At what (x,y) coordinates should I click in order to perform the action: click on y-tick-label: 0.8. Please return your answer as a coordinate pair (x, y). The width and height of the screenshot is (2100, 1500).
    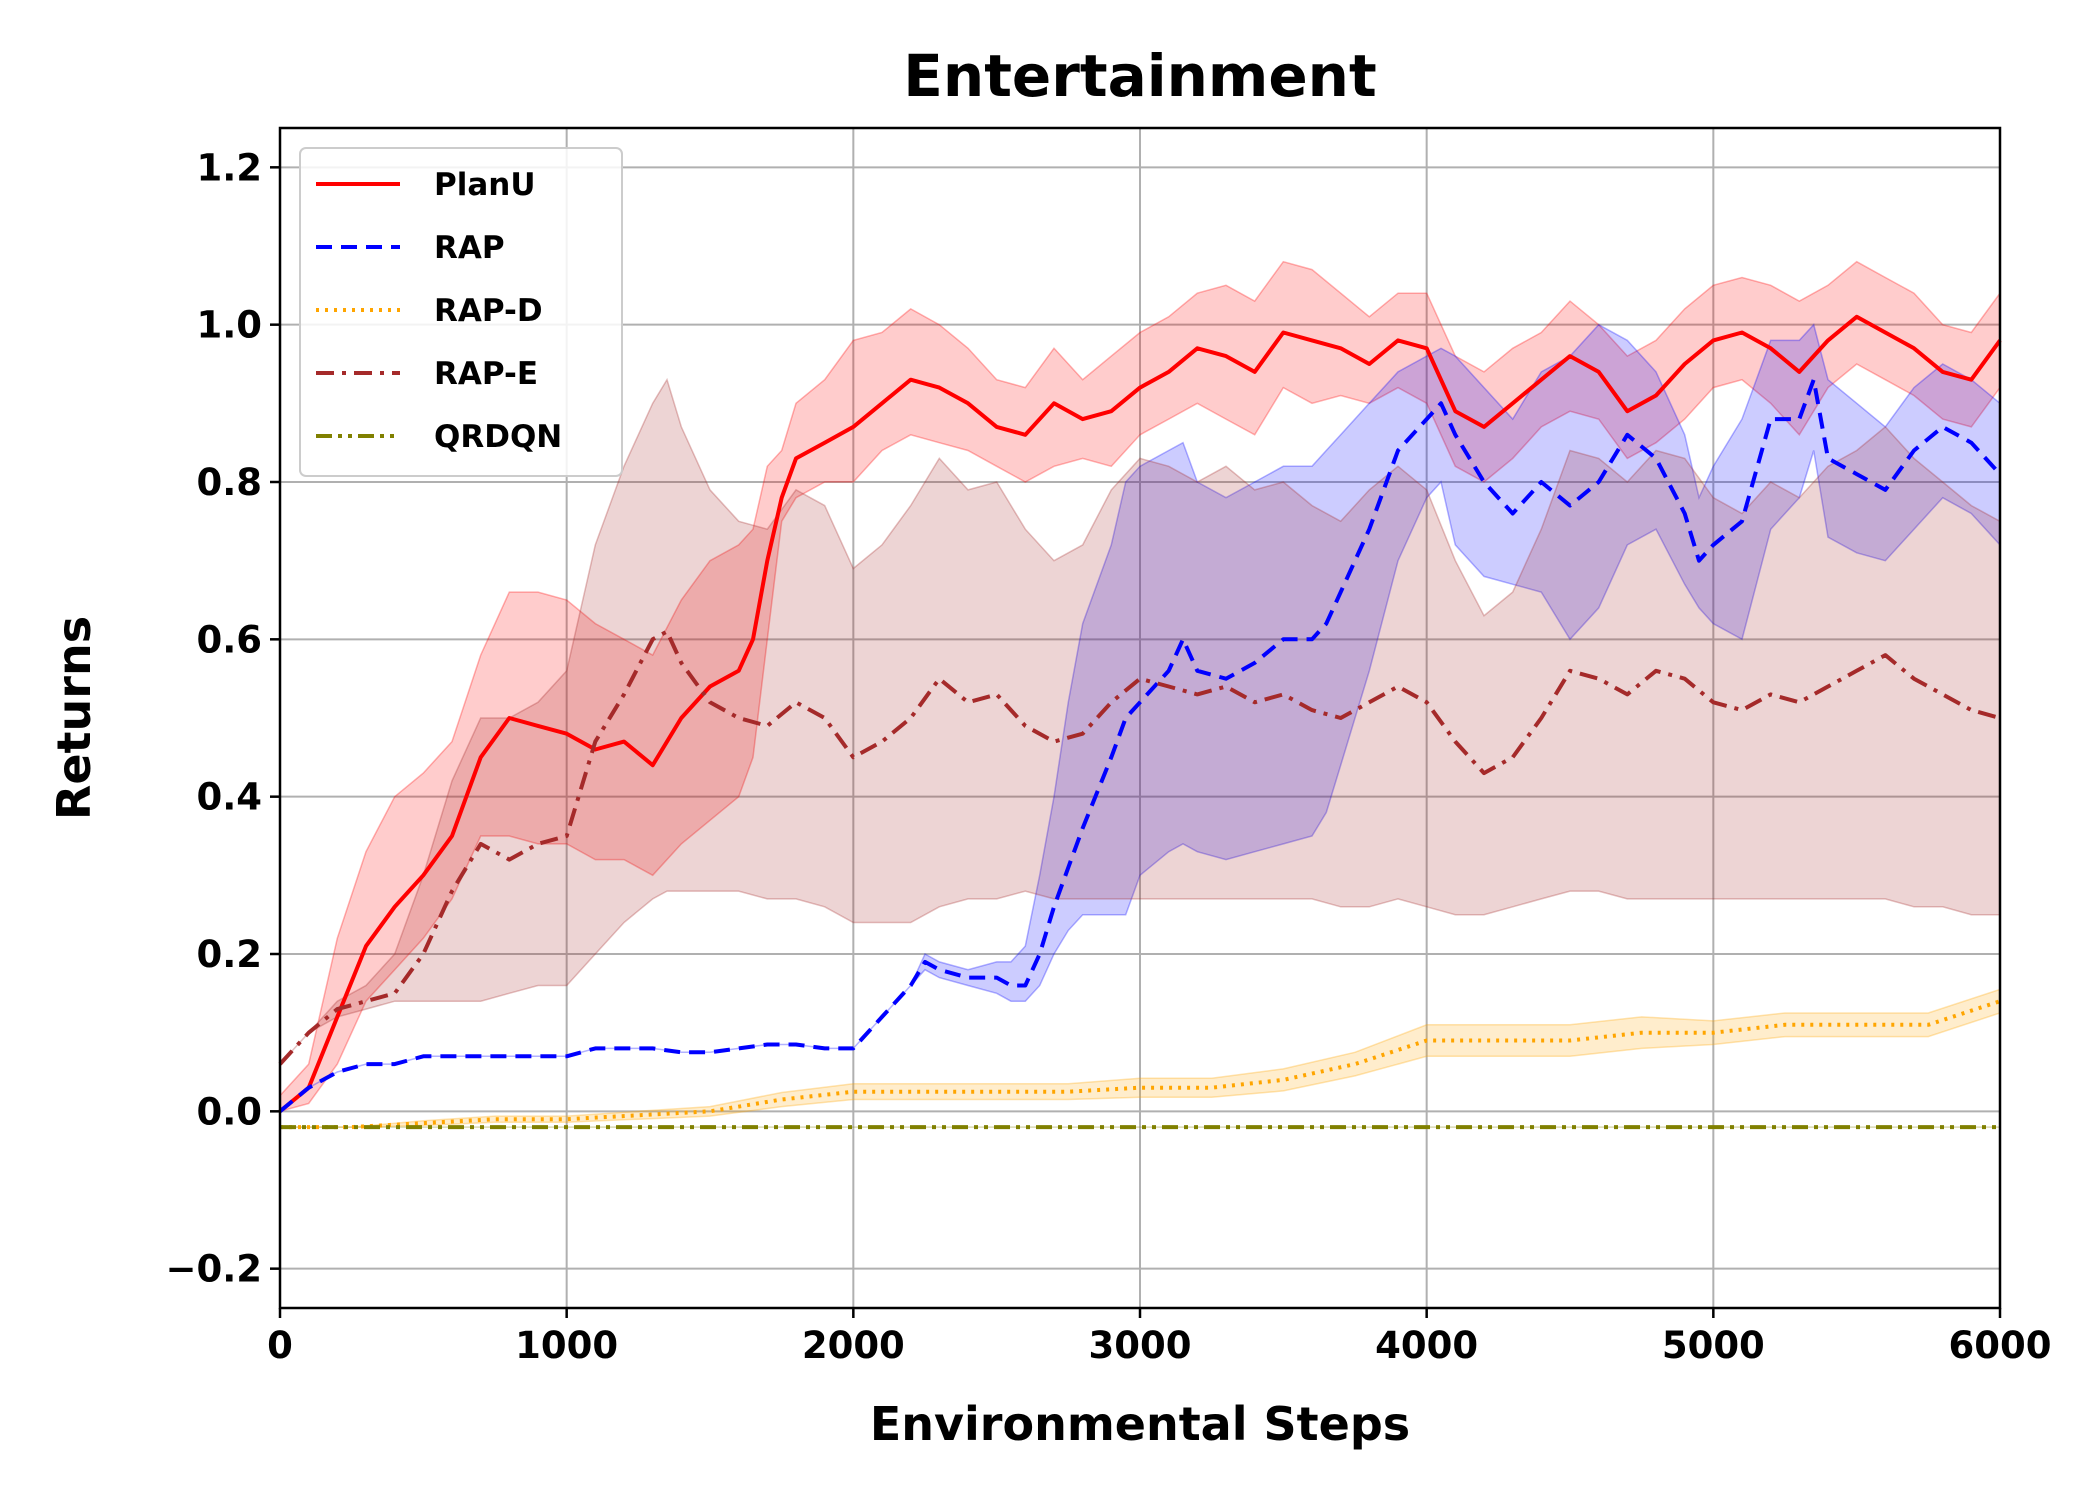
    Looking at the image, I should click on (229, 482).